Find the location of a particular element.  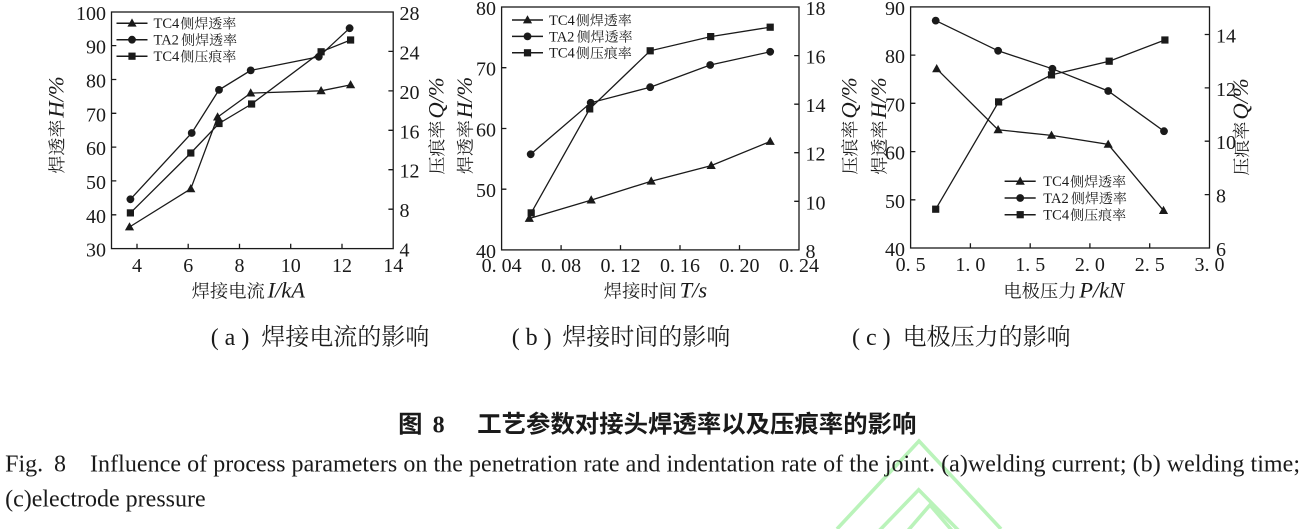

svg-text: Fig. is located at coordinates (24, 465).